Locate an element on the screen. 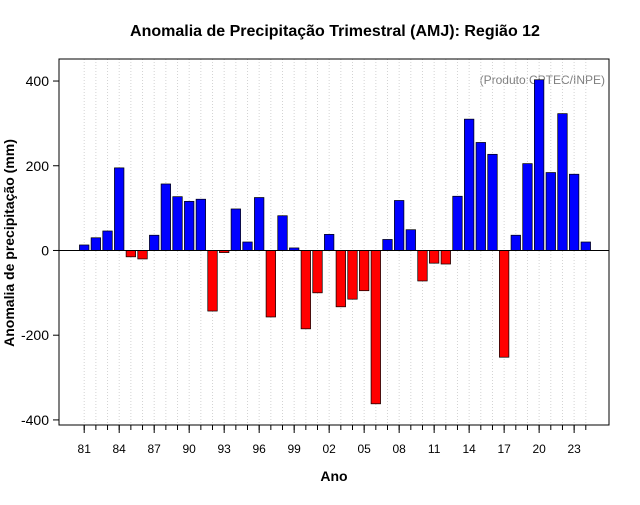 The width and height of the screenshot is (640, 505). x-tick-label: 23 is located at coordinates (574, 449).